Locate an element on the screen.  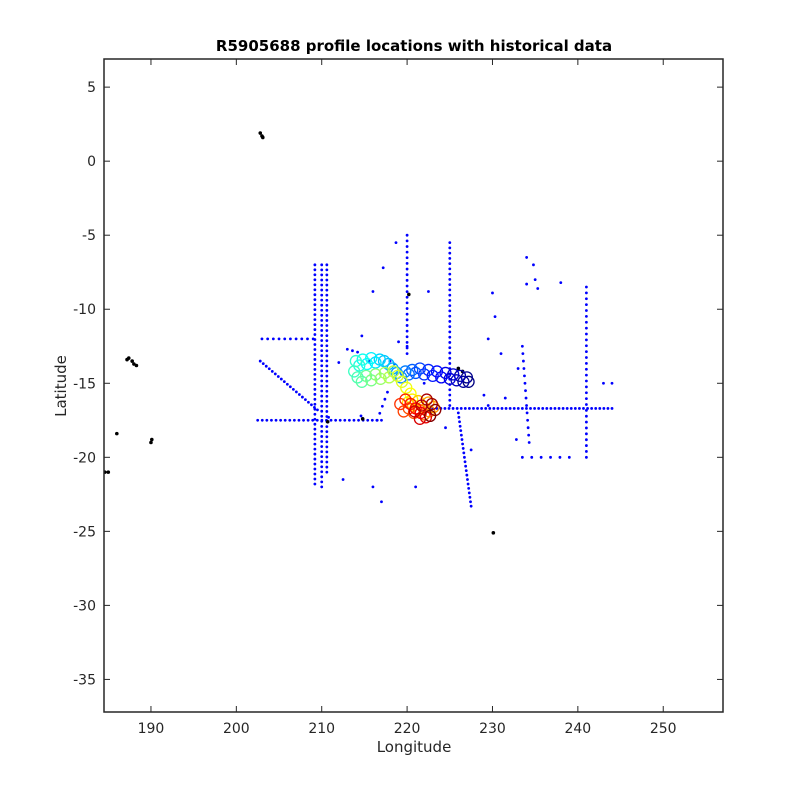
y-axis-label: Latitude is located at coordinates (61, 386).